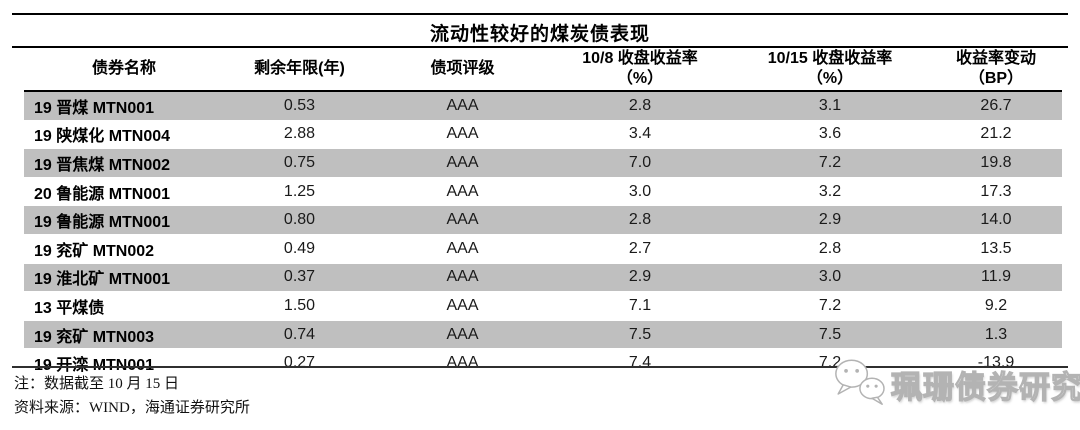  I want to click on bond-name-cell: 19 陕煤化 MTN004, so click(102, 137).